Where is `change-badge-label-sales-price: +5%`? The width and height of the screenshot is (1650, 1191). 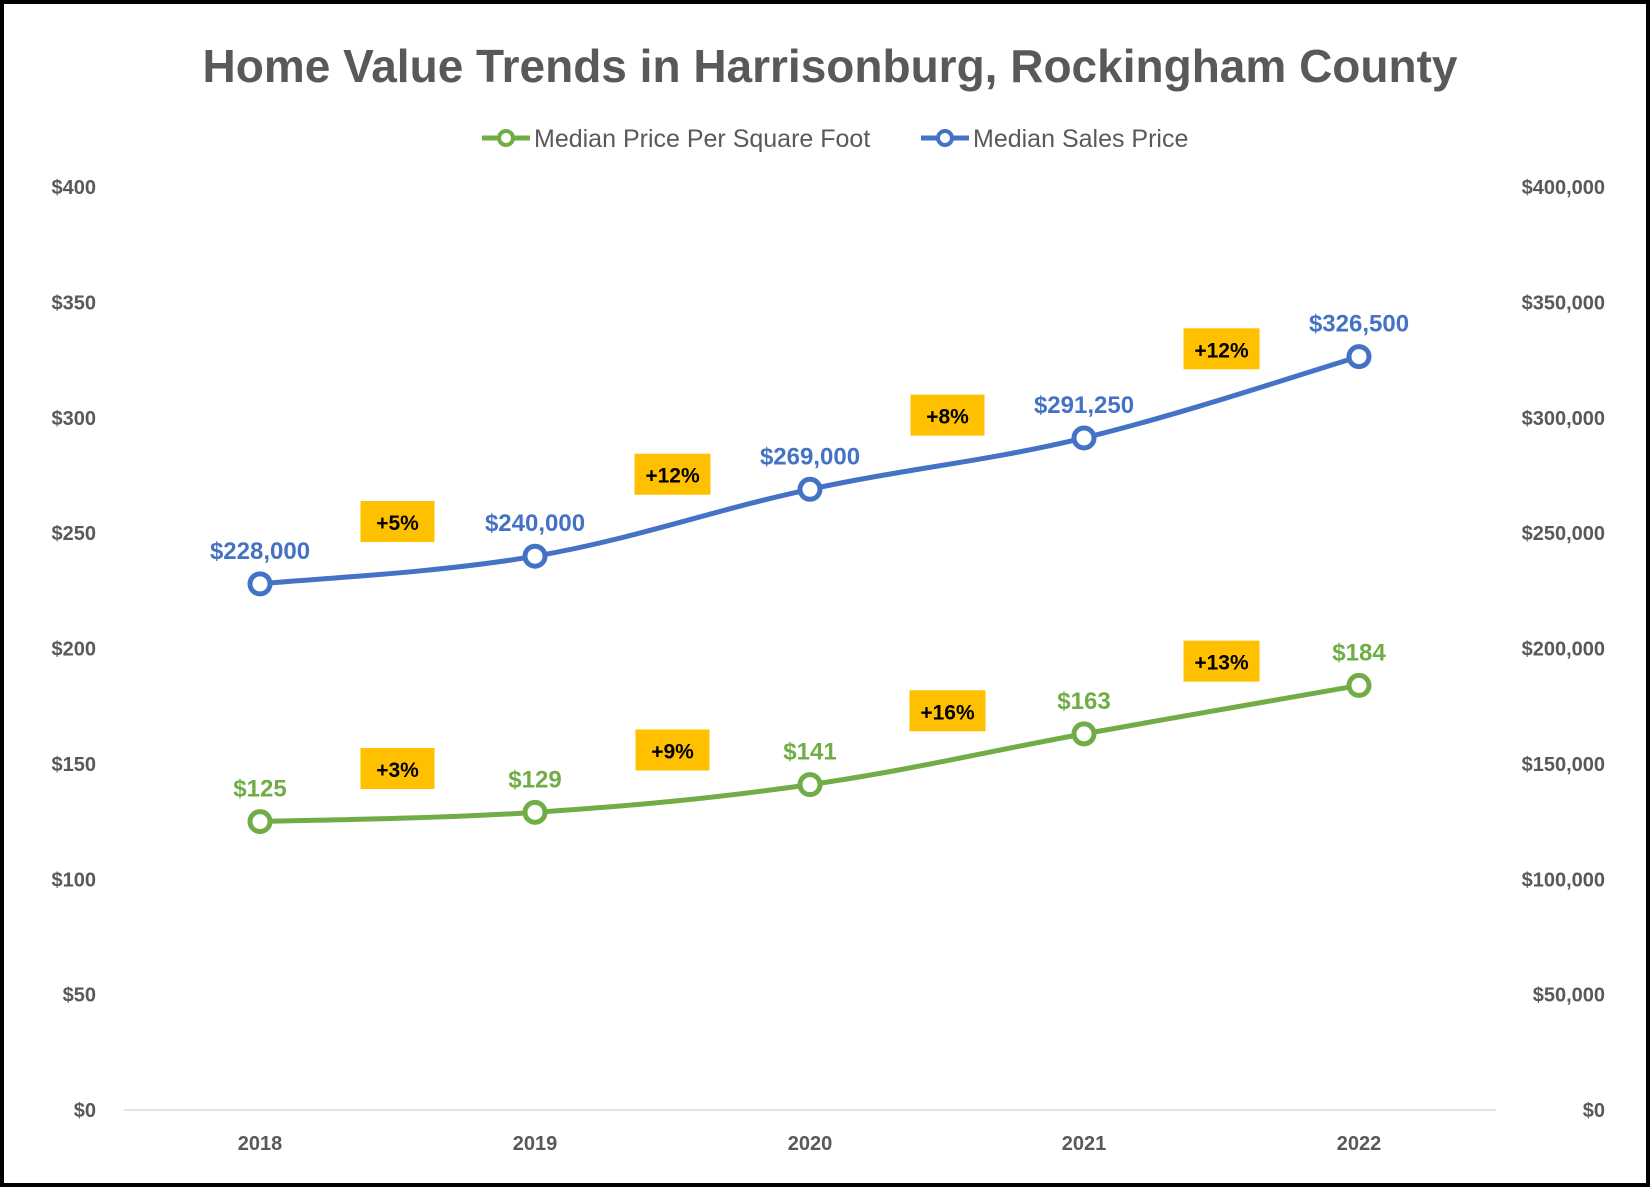 change-badge-label-sales-price: +5% is located at coordinates (397, 523).